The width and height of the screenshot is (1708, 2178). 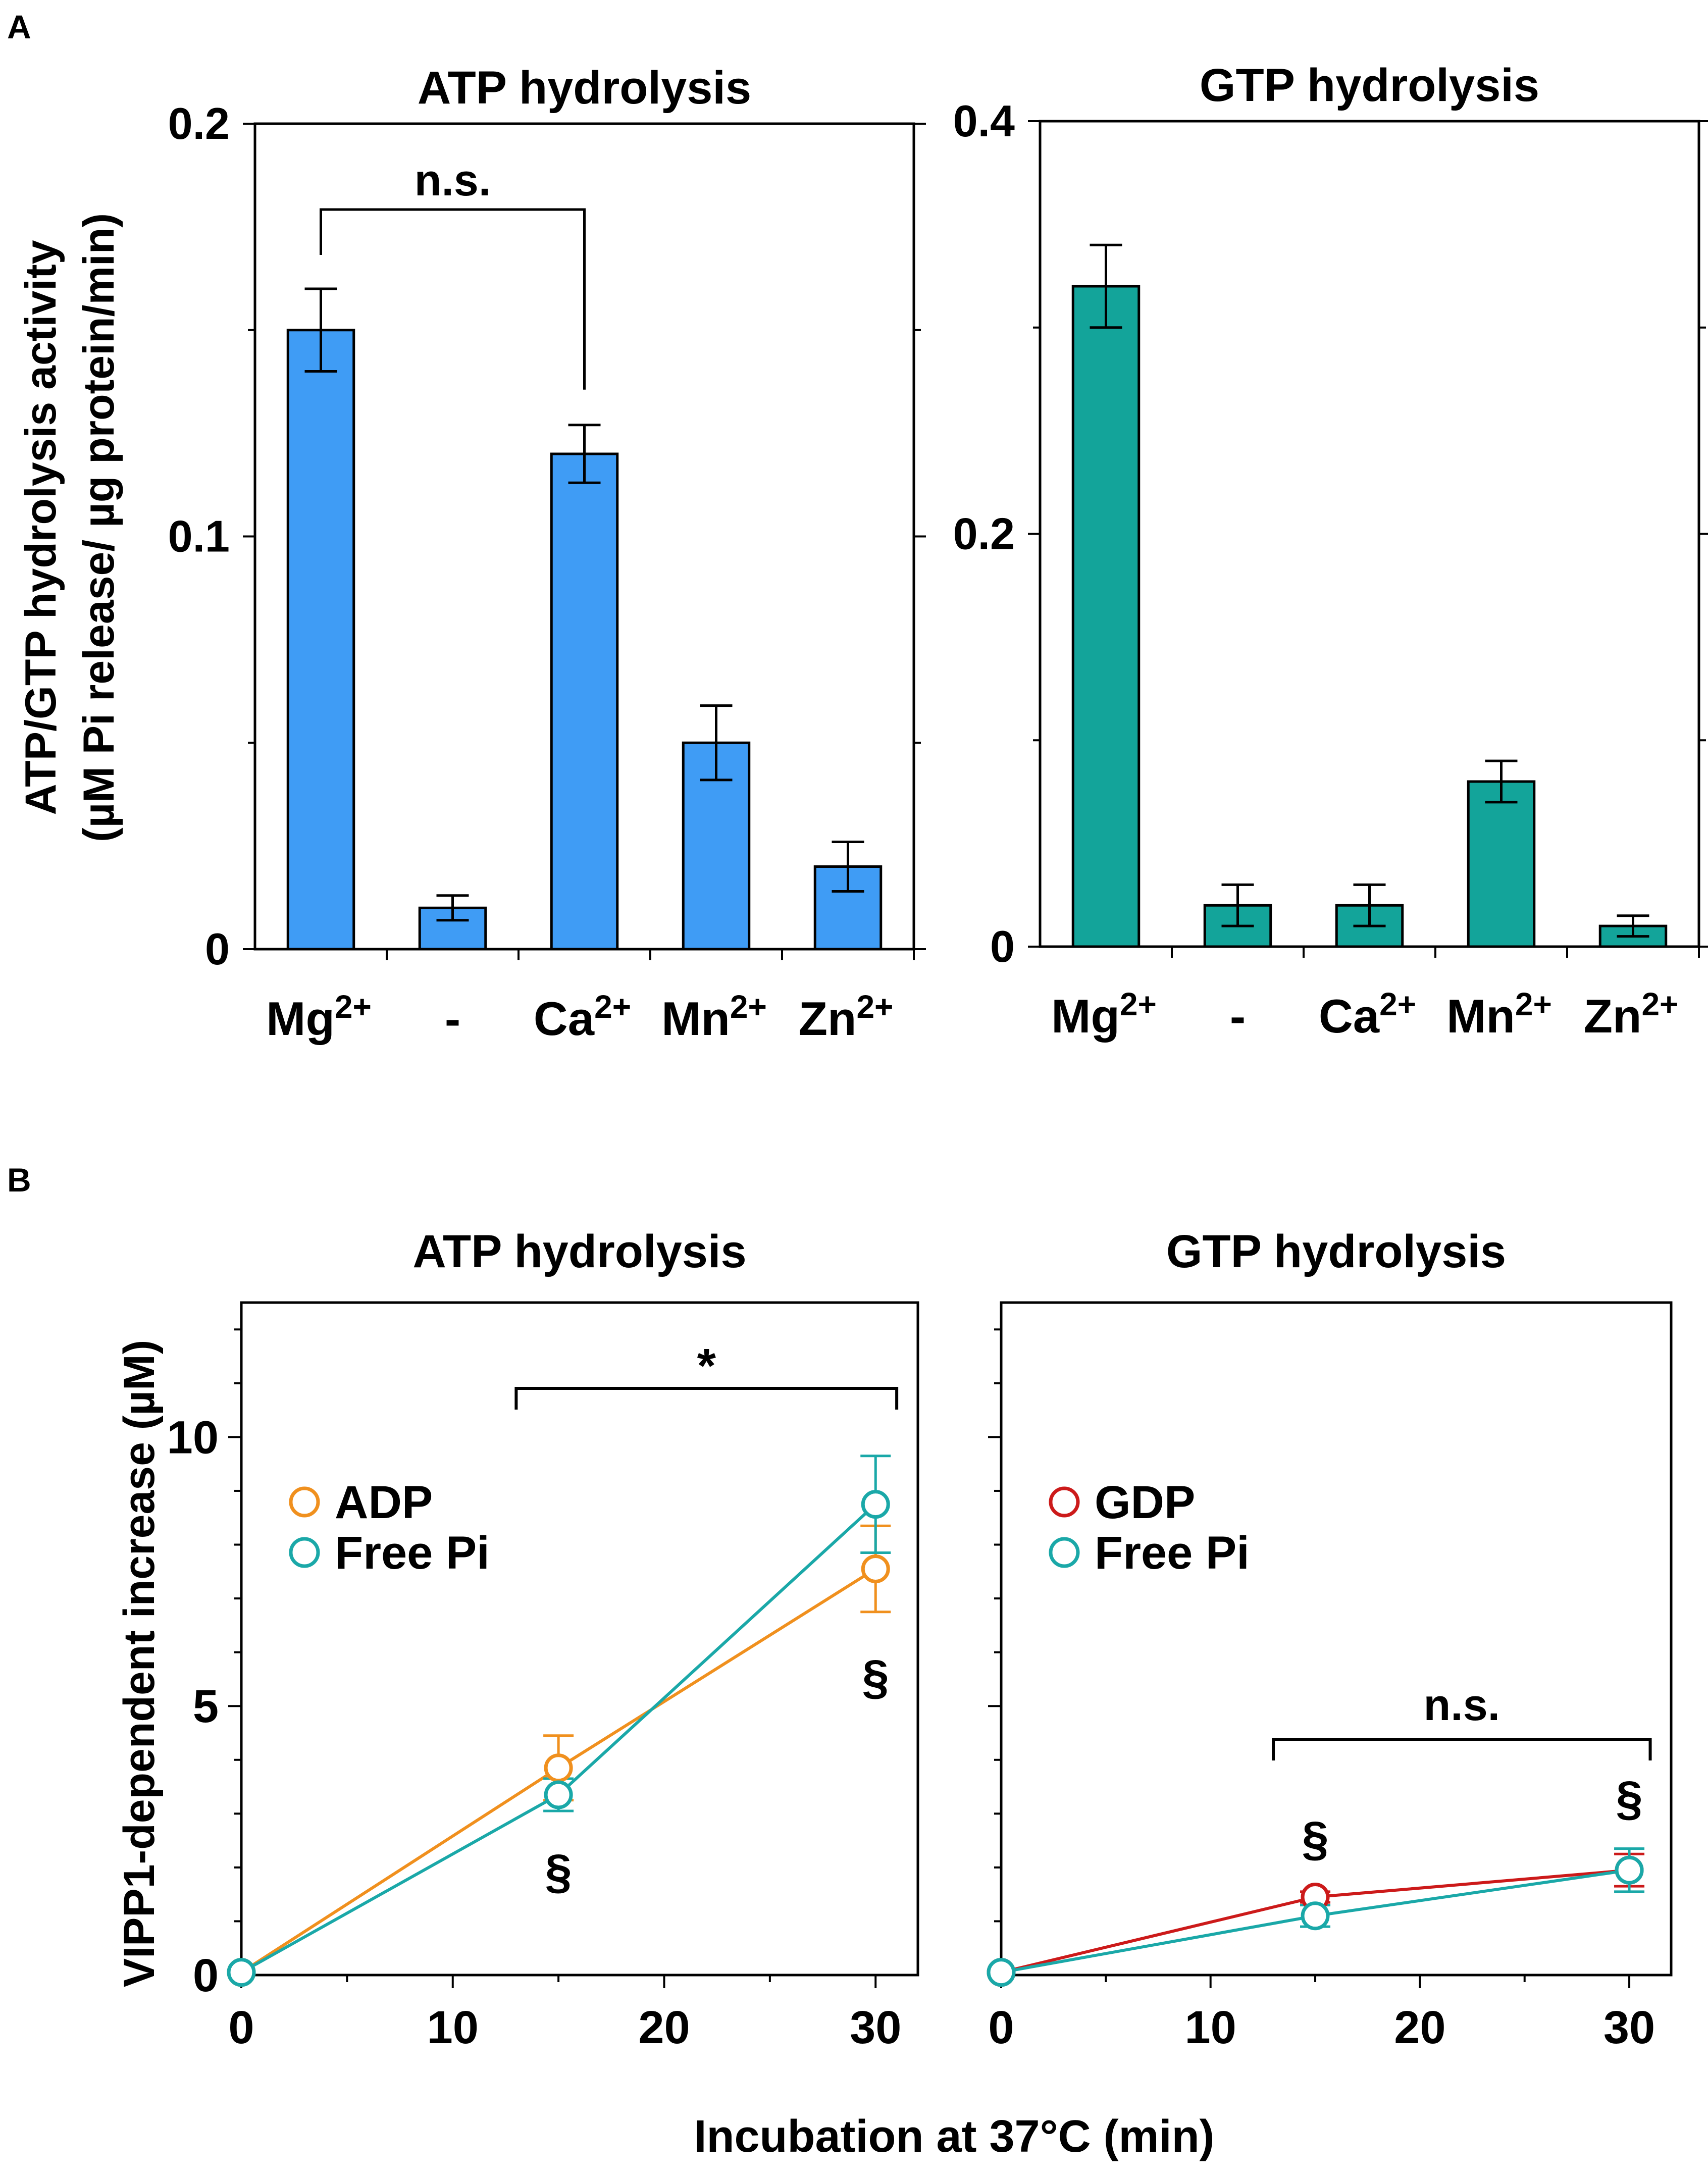 I want to click on legend-label-0: ADP, so click(x=384, y=1502).